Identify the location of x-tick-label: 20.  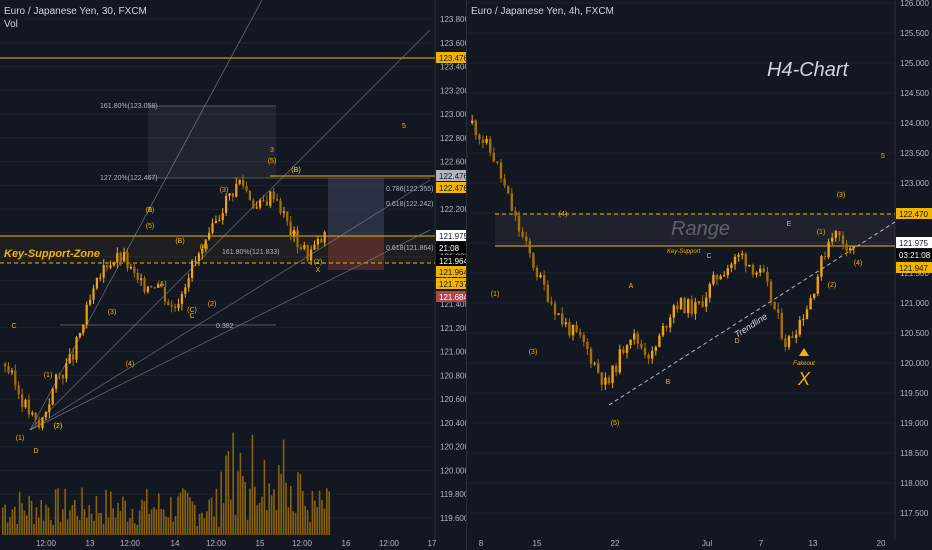
(881, 543).